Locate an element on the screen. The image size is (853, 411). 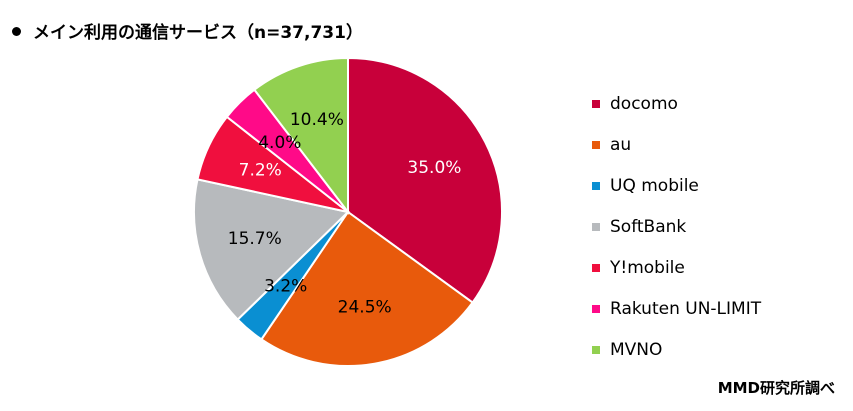
pie-slice-softbank is located at coordinates (272, 249).